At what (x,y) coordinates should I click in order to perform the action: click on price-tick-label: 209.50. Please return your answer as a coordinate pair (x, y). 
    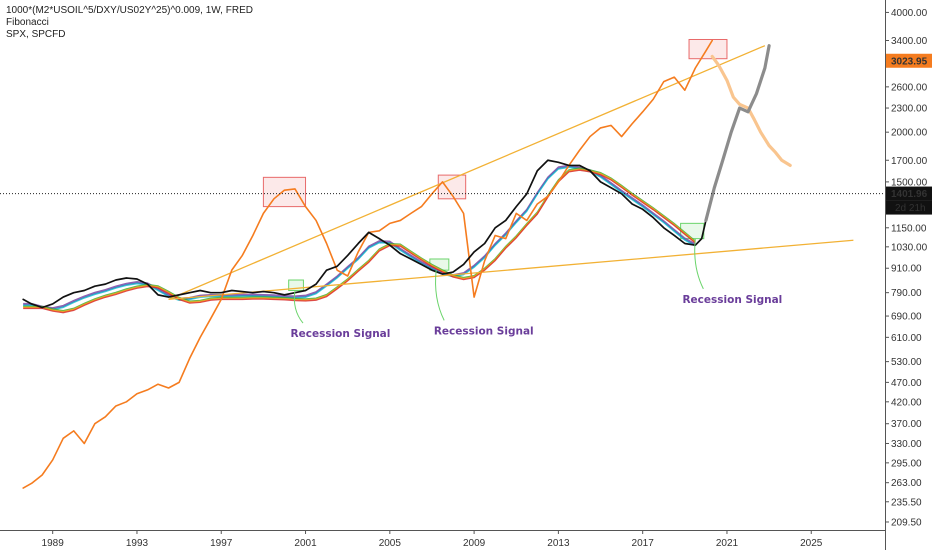
    Looking at the image, I should click on (906, 522).